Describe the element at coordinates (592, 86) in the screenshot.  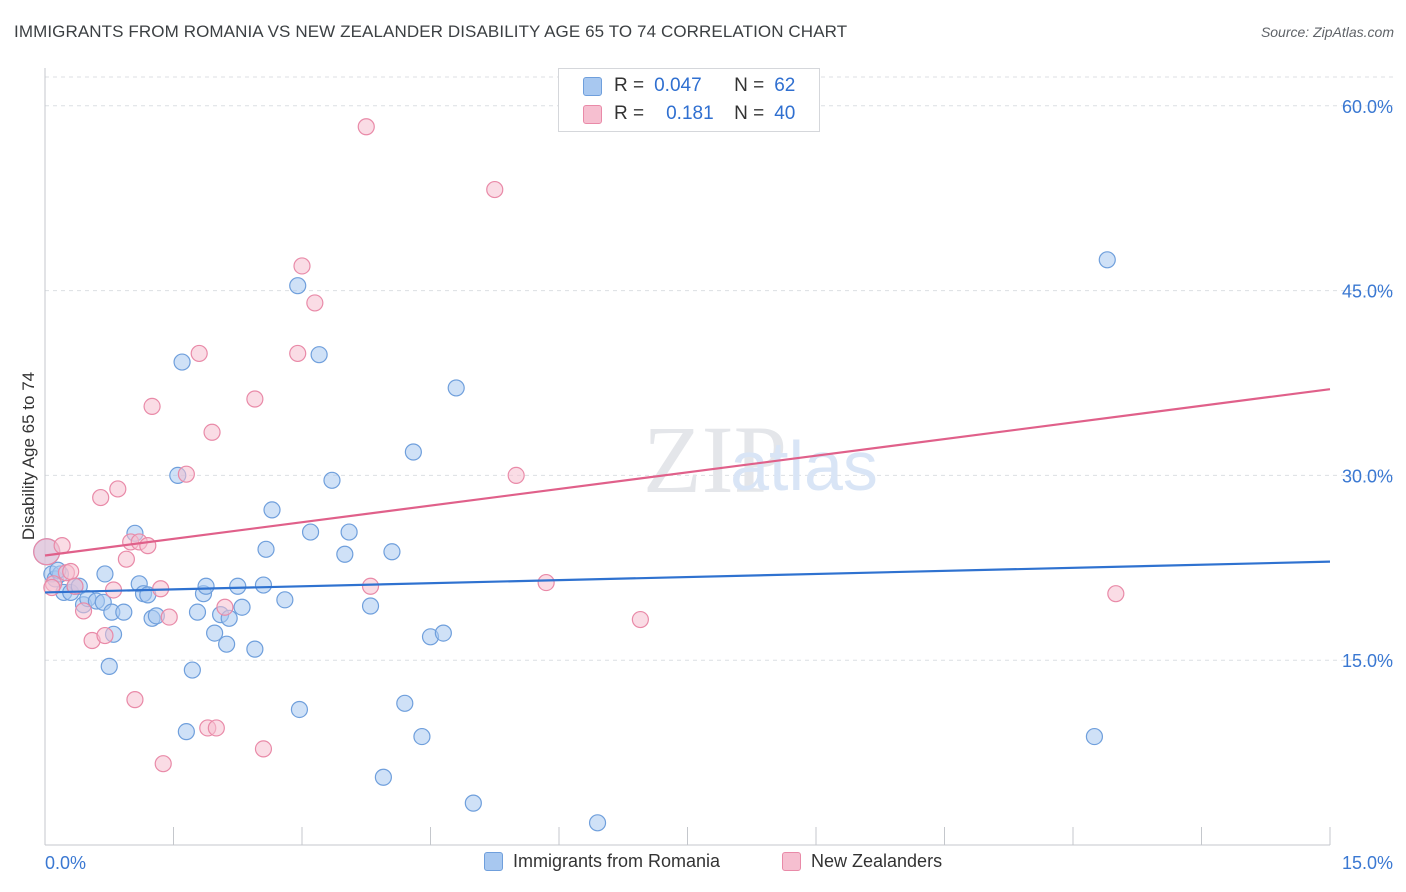
I see `legend-swatch-blue` at that location.